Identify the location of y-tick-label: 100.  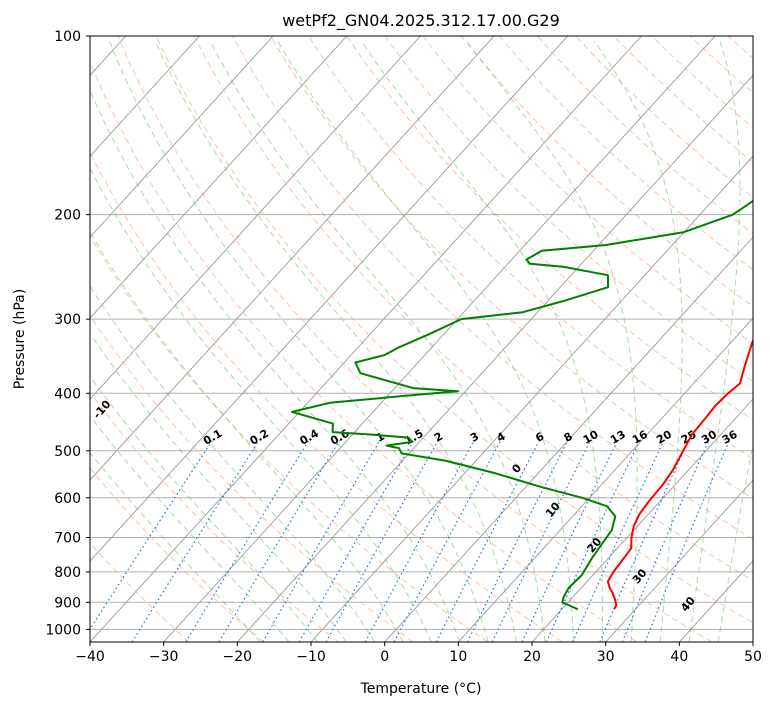
(67, 37).